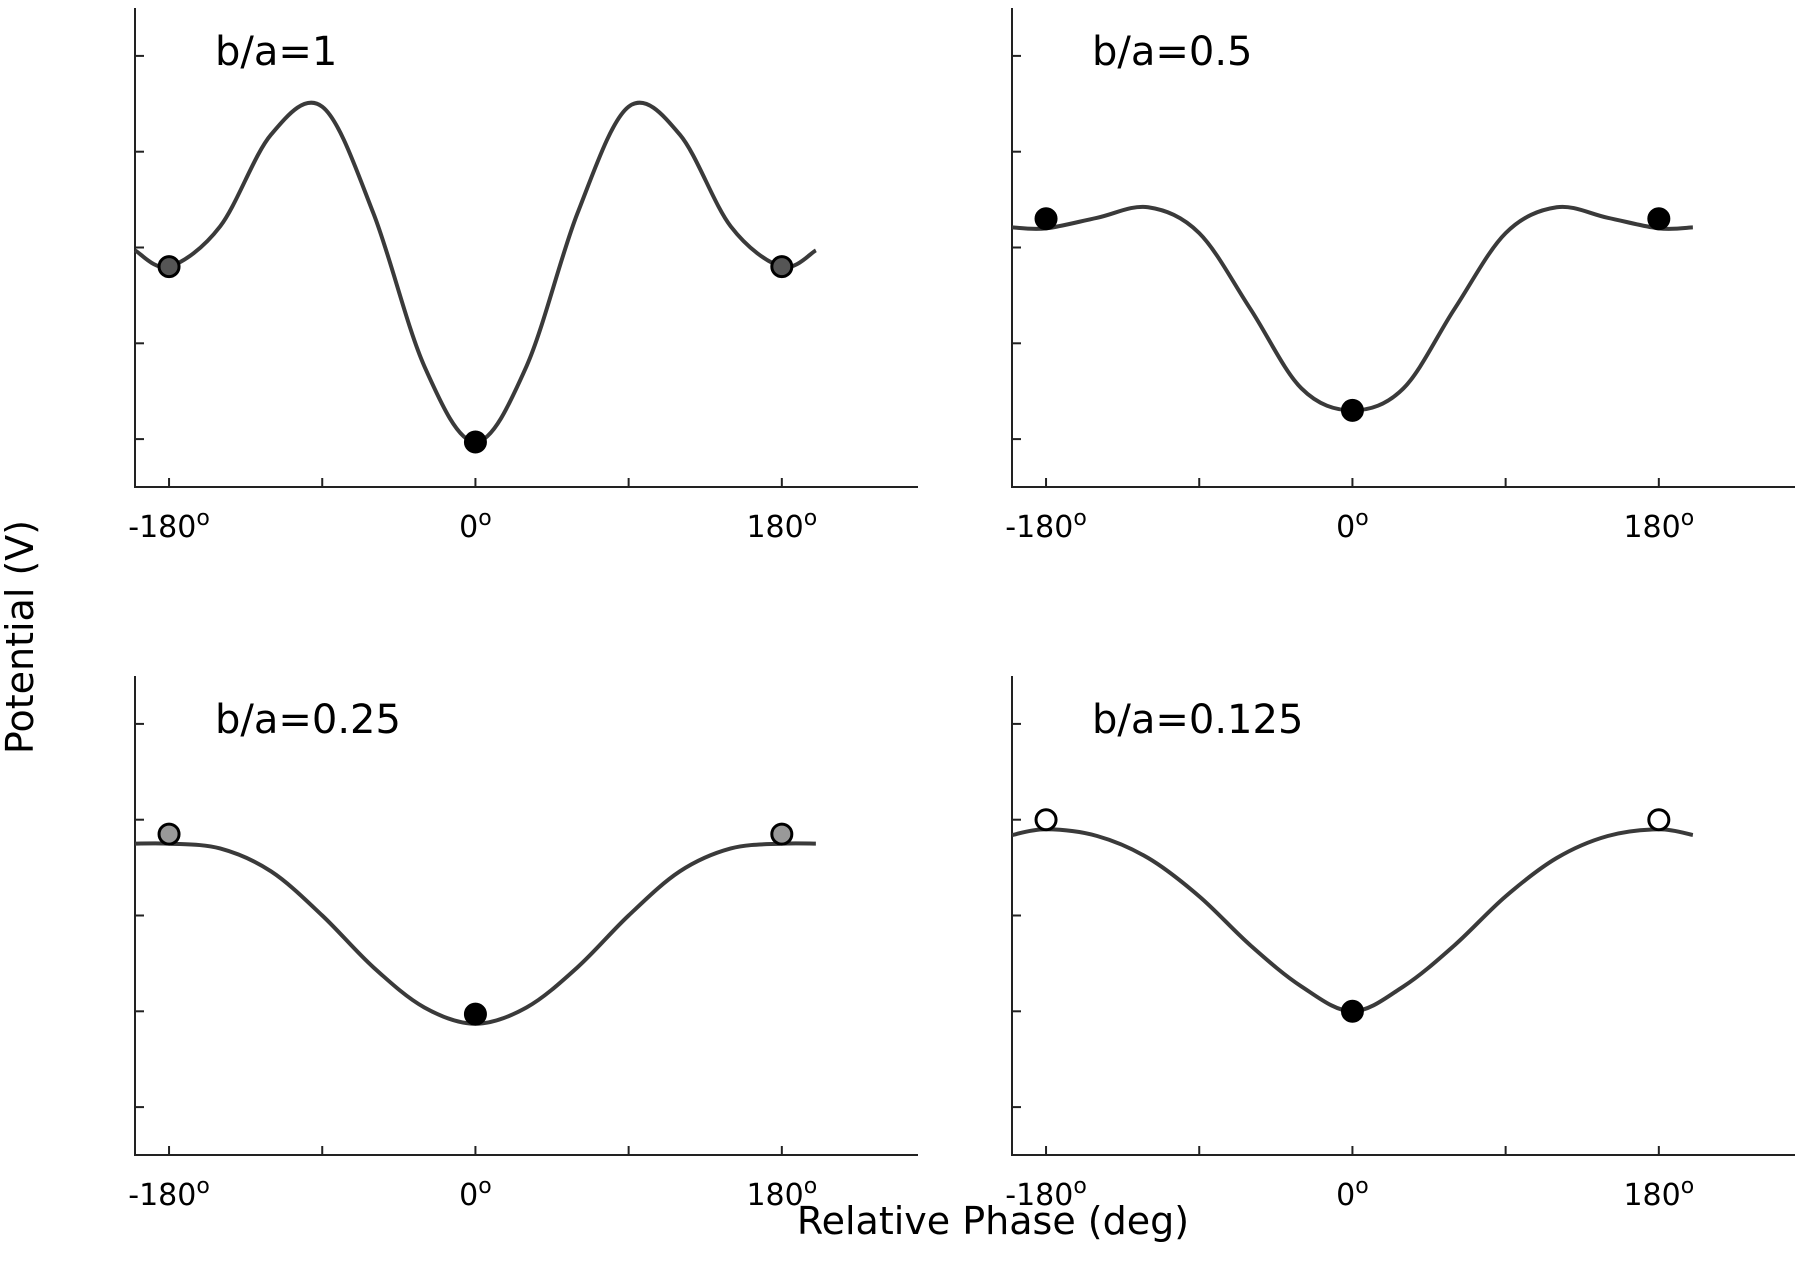  I want to click on panel-annotation: b/a=1, so click(276, 52).